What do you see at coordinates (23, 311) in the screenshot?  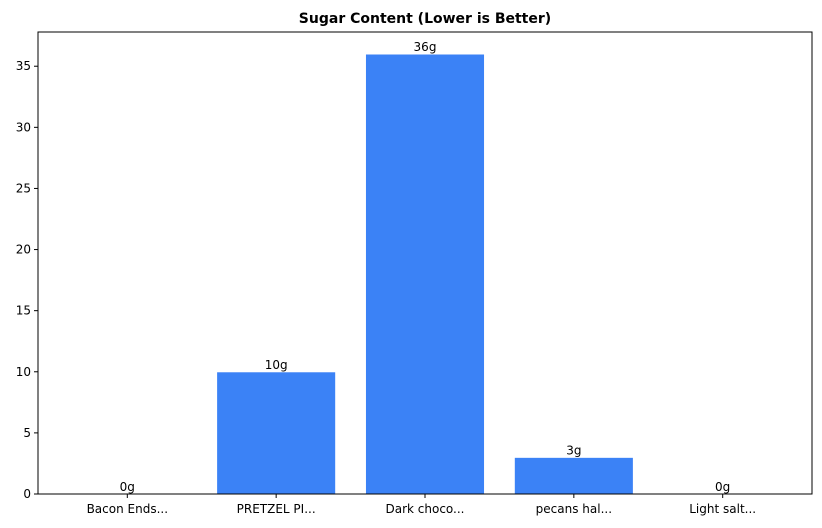 I see `y-tick-label-3: 15` at bounding box center [23, 311].